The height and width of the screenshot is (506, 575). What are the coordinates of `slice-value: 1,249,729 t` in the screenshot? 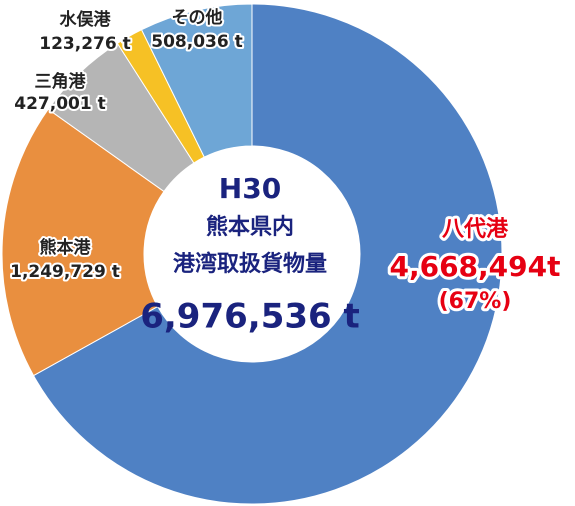 It's located at (65, 272).